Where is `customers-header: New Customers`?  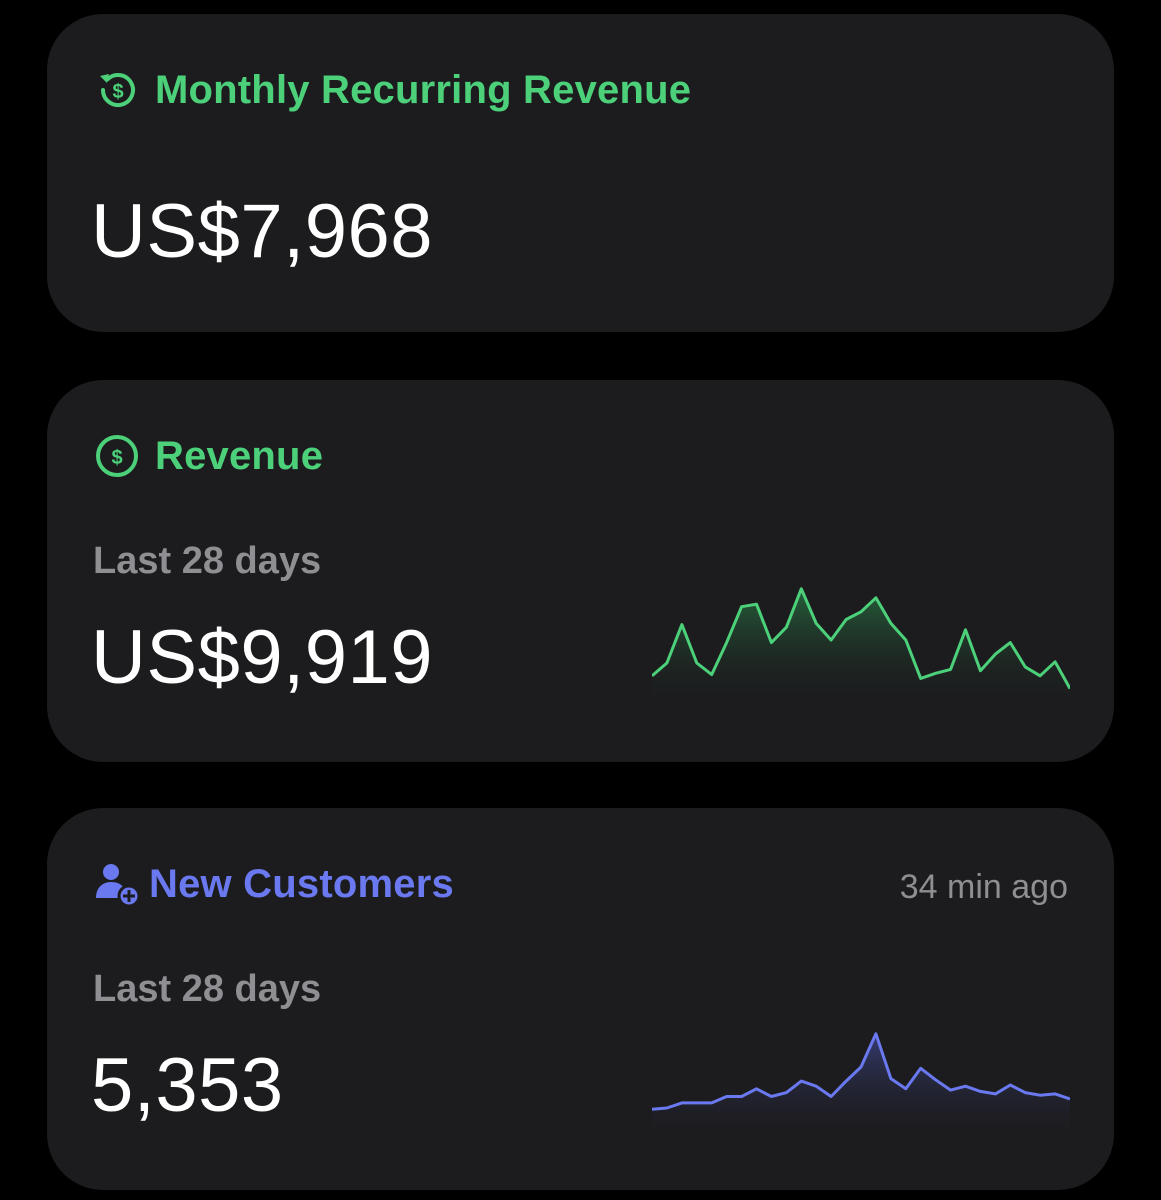 customers-header: New Customers is located at coordinates (273, 884).